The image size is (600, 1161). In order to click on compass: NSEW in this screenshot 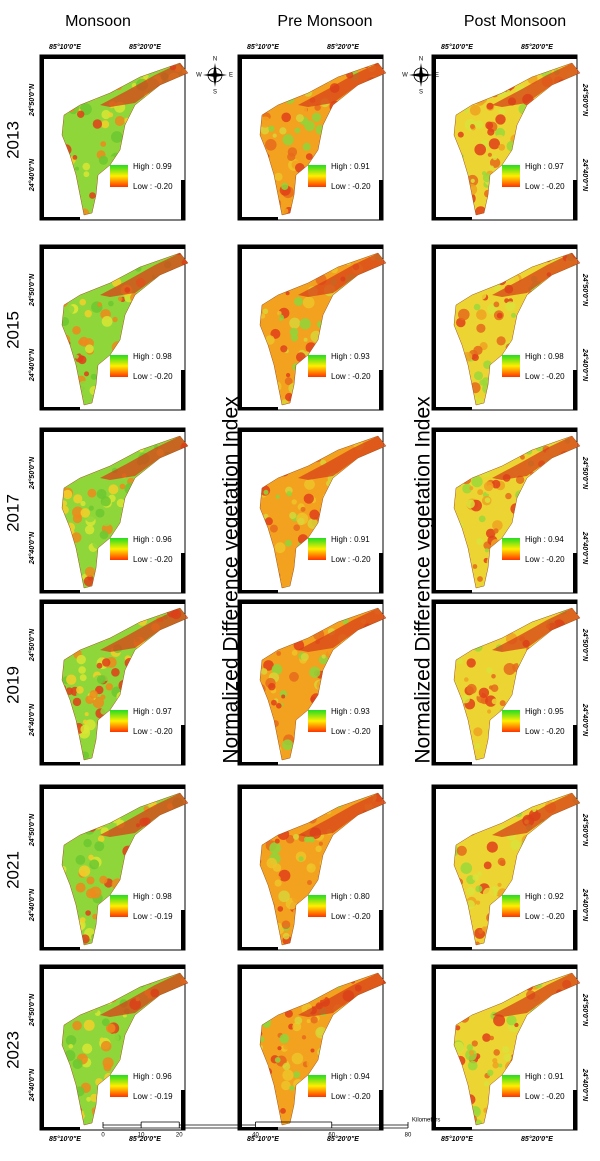, I will do `click(214, 76)`.